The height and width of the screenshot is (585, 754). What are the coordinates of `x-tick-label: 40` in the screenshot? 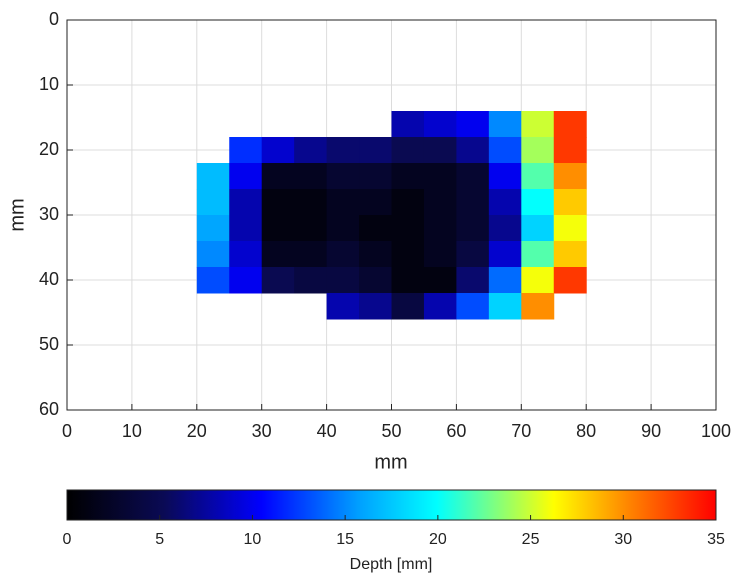 It's located at (327, 431).